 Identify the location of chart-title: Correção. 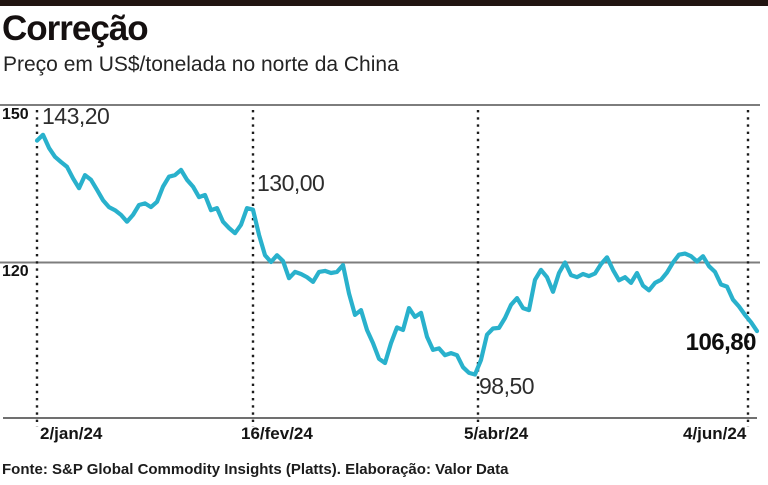
(75, 28).